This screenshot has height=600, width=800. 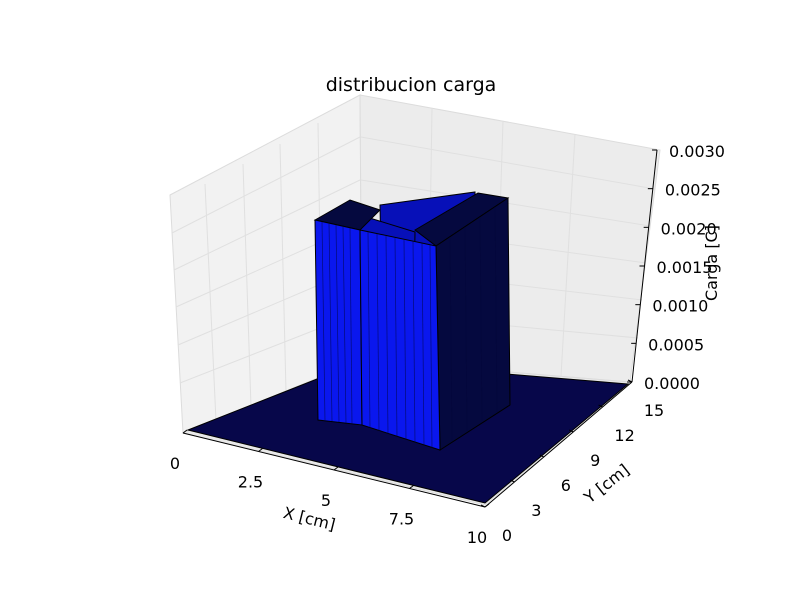 What do you see at coordinates (654, 410) in the screenshot?
I see `y-tick-label: 15` at bounding box center [654, 410].